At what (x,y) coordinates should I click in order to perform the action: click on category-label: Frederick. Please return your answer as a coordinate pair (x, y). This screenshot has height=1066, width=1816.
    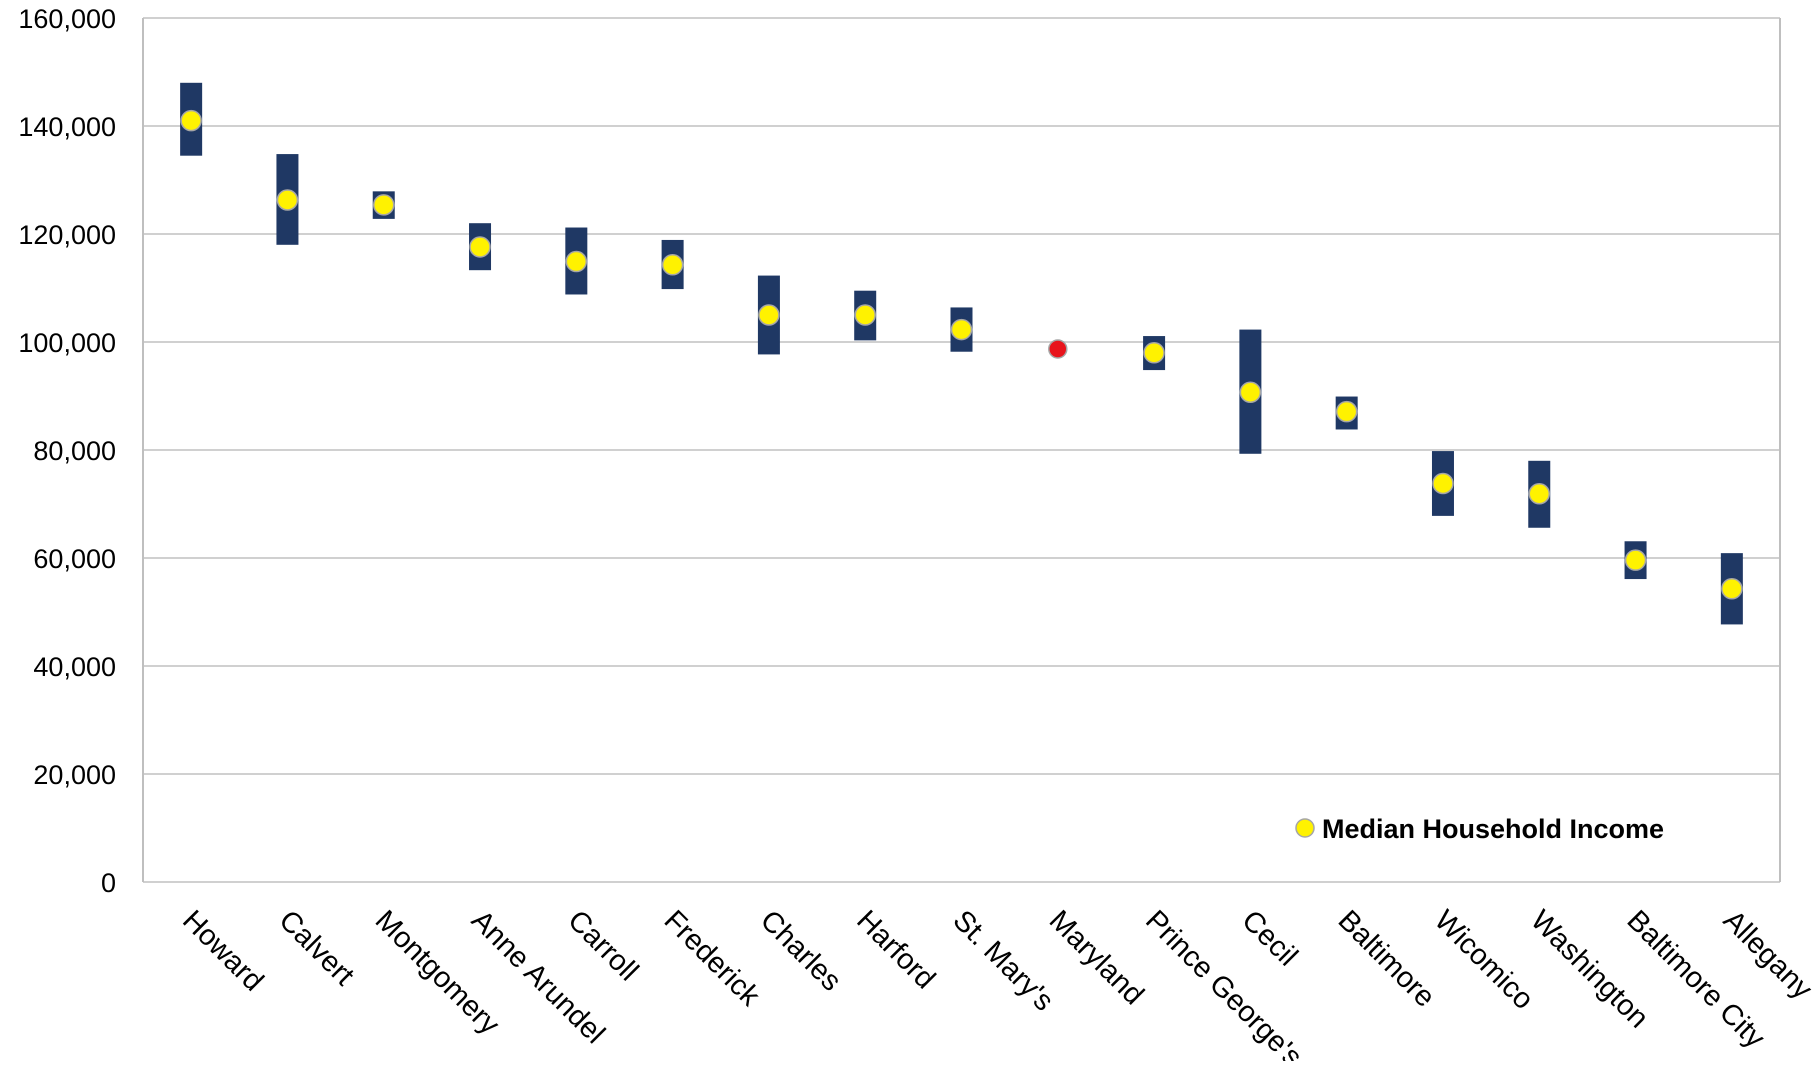
    Looking at the image, I should click on (712, 958).